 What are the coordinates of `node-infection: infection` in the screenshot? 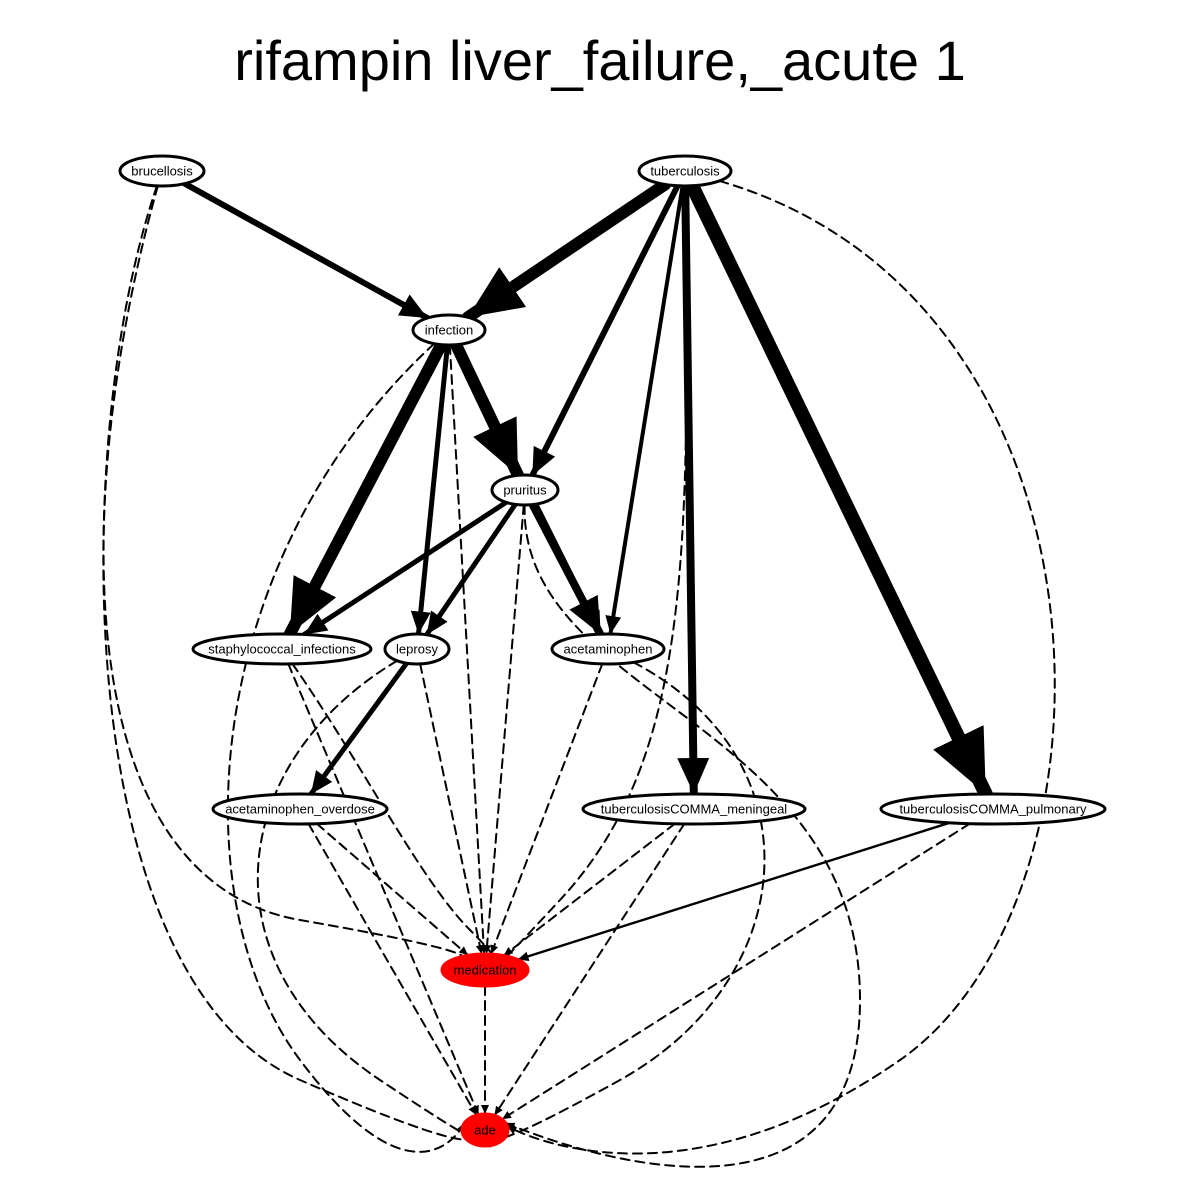 It's located at (449, 330).